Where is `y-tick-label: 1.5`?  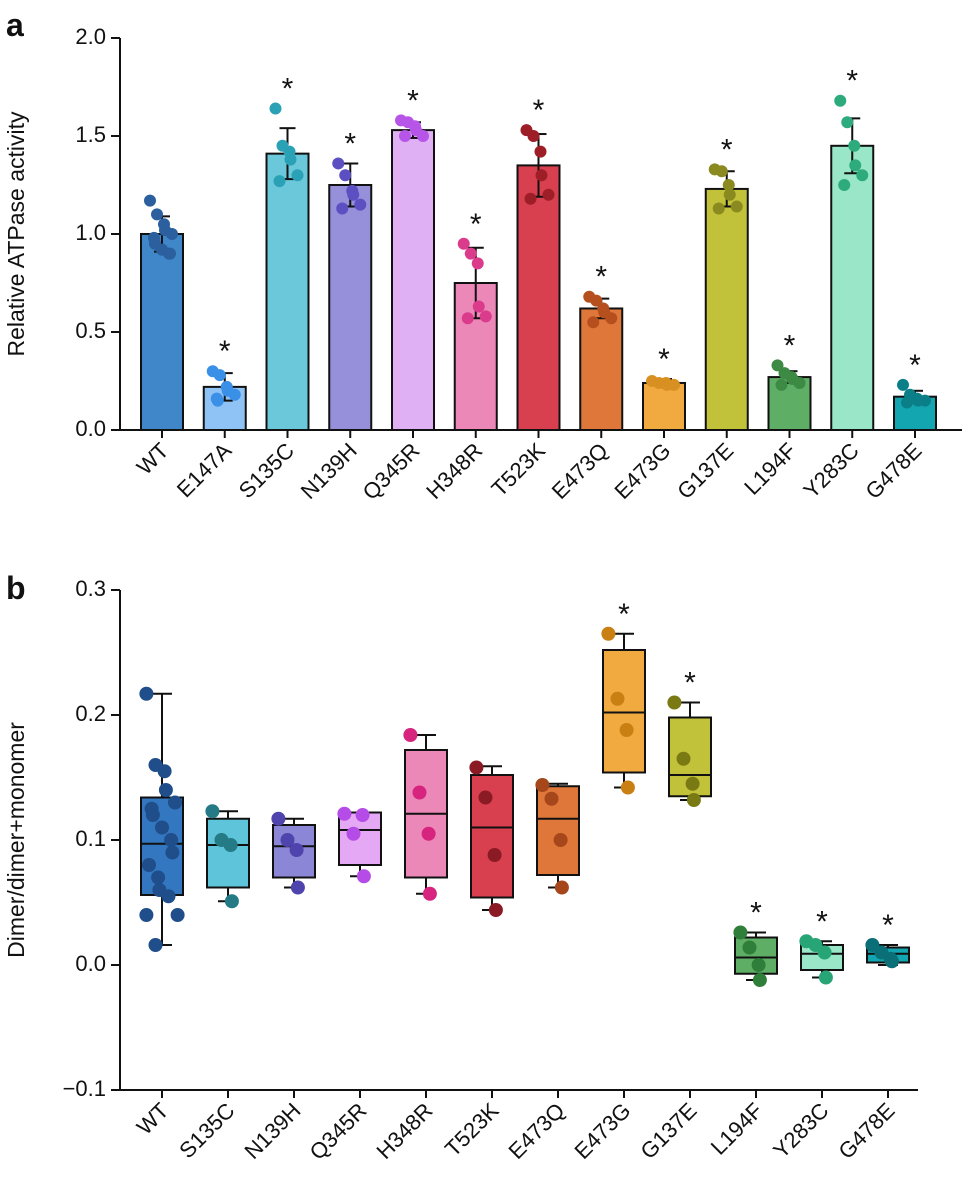
y-tick-label: 1.5 is located at coordinates (90, 134).